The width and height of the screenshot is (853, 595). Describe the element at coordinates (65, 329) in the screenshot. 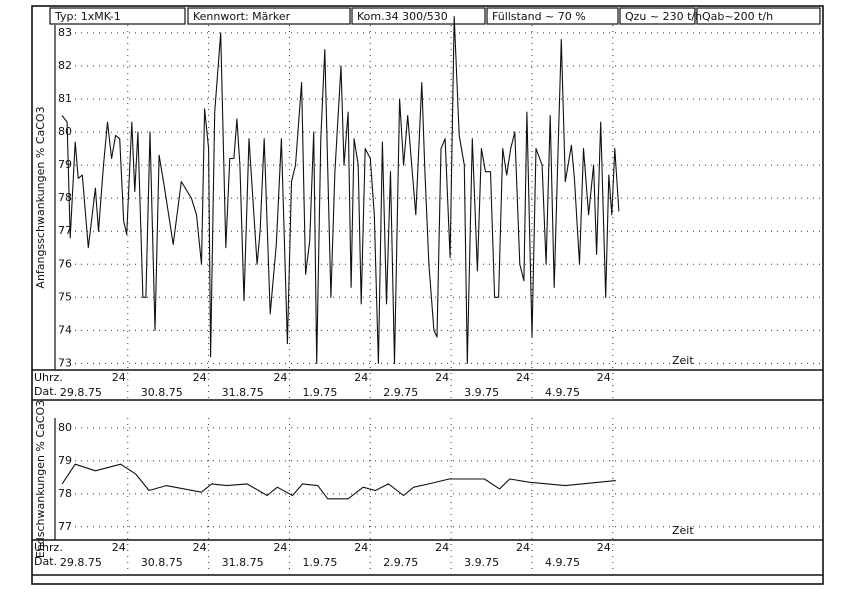

I see `y-tick-label: 74` at that location.